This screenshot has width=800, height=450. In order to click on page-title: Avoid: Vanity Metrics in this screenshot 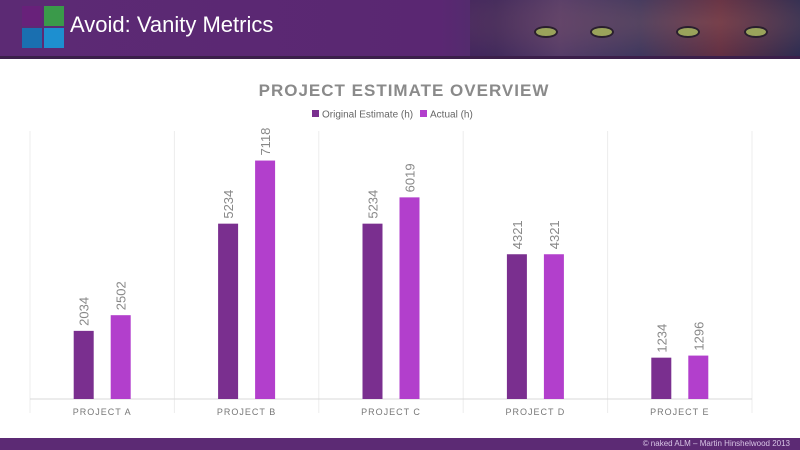, I will do `click(172, 24)`.